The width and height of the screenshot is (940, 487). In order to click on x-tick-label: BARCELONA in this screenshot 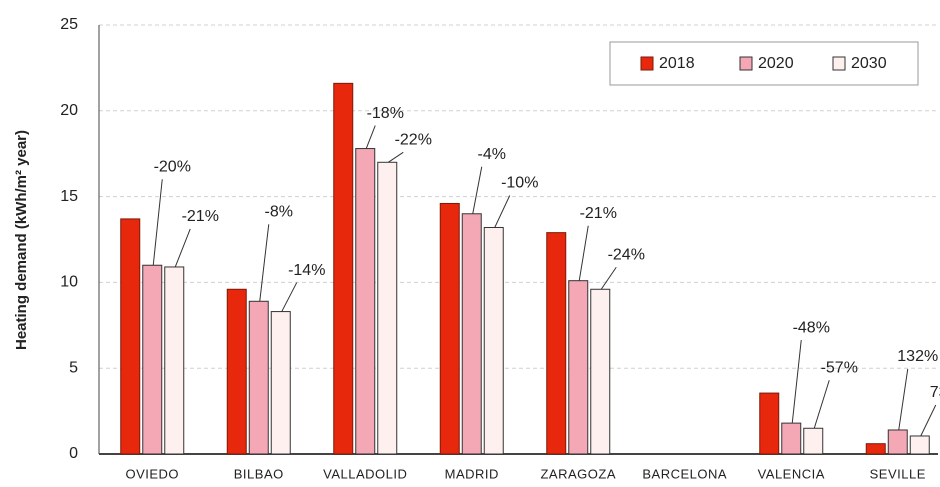, I will do `click(684, 473)`.